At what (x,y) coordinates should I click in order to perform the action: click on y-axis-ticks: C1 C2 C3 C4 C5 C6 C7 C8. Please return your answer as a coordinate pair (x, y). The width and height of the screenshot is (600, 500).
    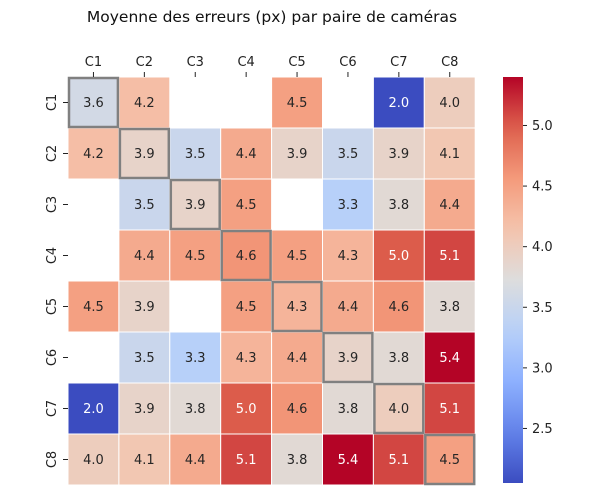
    Looking at the image, I should click on (56, 281).